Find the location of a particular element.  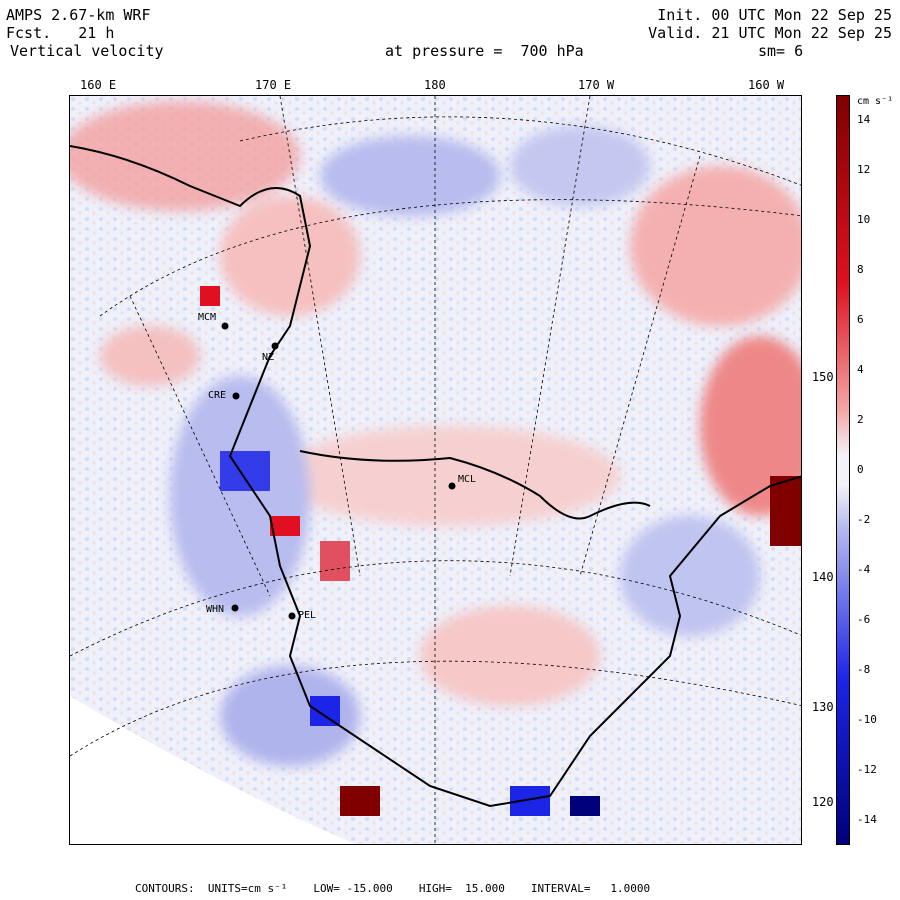

station-marker-whn is located at coordinates (235, 608).